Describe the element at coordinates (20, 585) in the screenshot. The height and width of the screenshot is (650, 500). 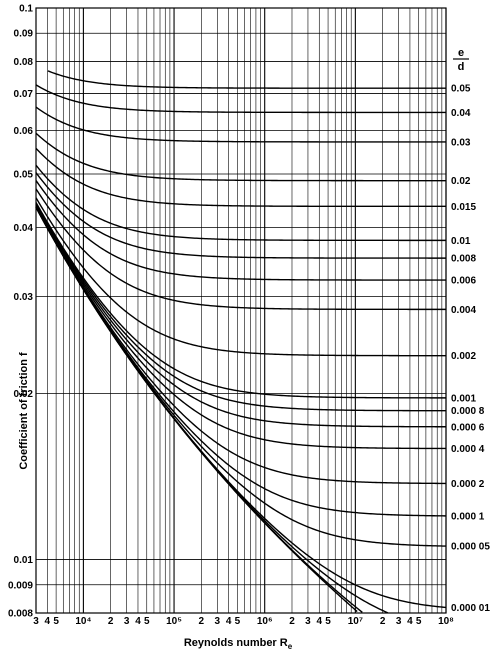
I see `y-tick-label: 0.009` at that location.